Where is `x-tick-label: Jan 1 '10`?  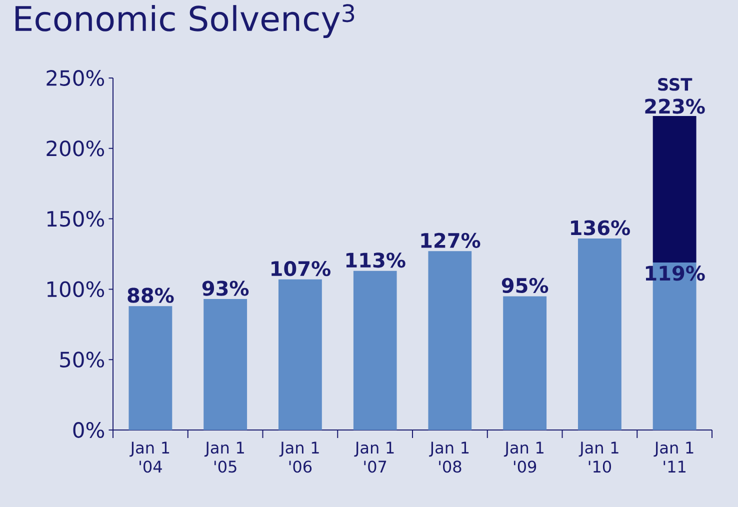
x-tick-label: Jan 1 '10 is located at coordinates (598, 457).